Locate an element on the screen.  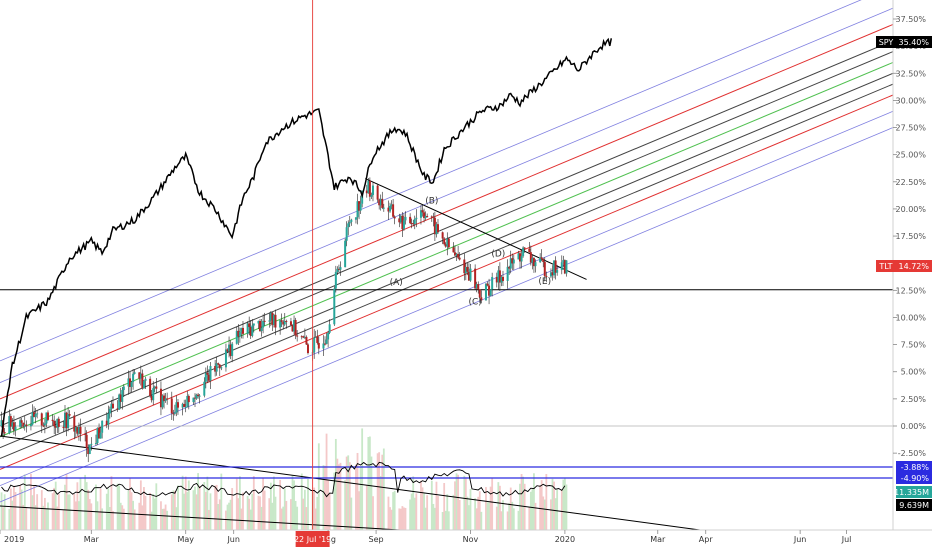
time-tick-label: Jul is located at coordinates (846, 539).